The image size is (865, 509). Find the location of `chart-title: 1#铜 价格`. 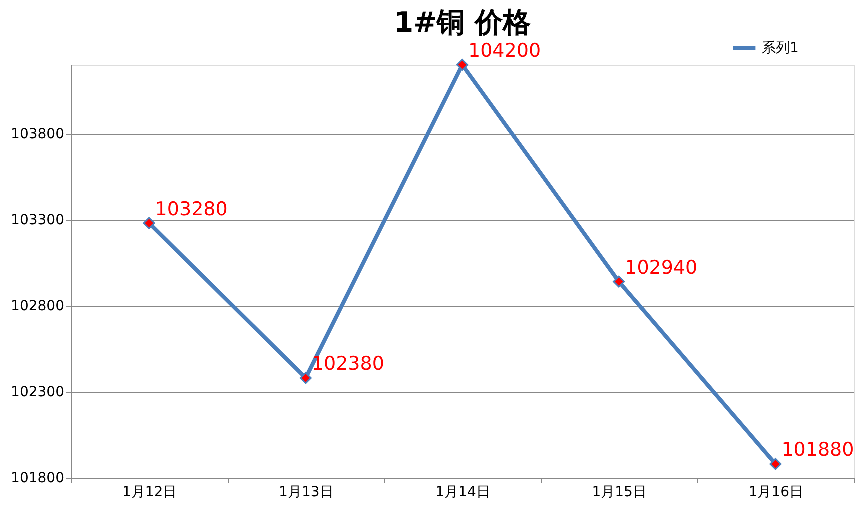

chart-title: 1#铜 价格 is located at coordinates (462, 22).